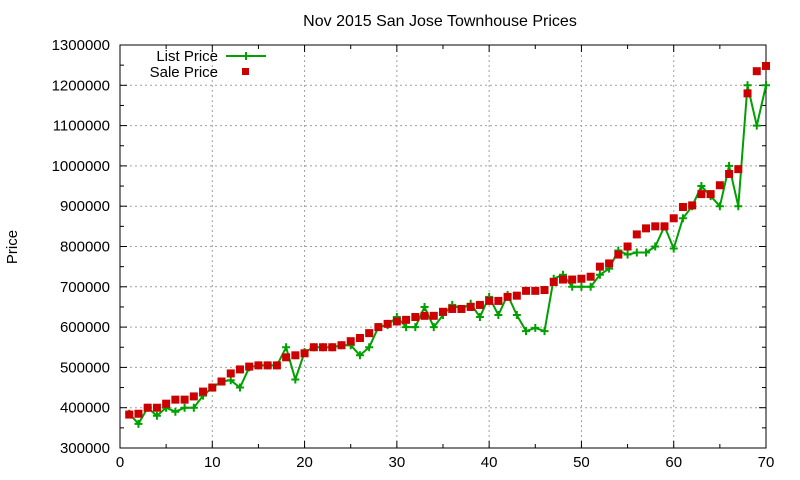 This screenshot has height=480, width=800. What do you see at coordinates (397, 462) in the screenshot?
I see `x-tick-label: 30` at bounding box center [397, 462].